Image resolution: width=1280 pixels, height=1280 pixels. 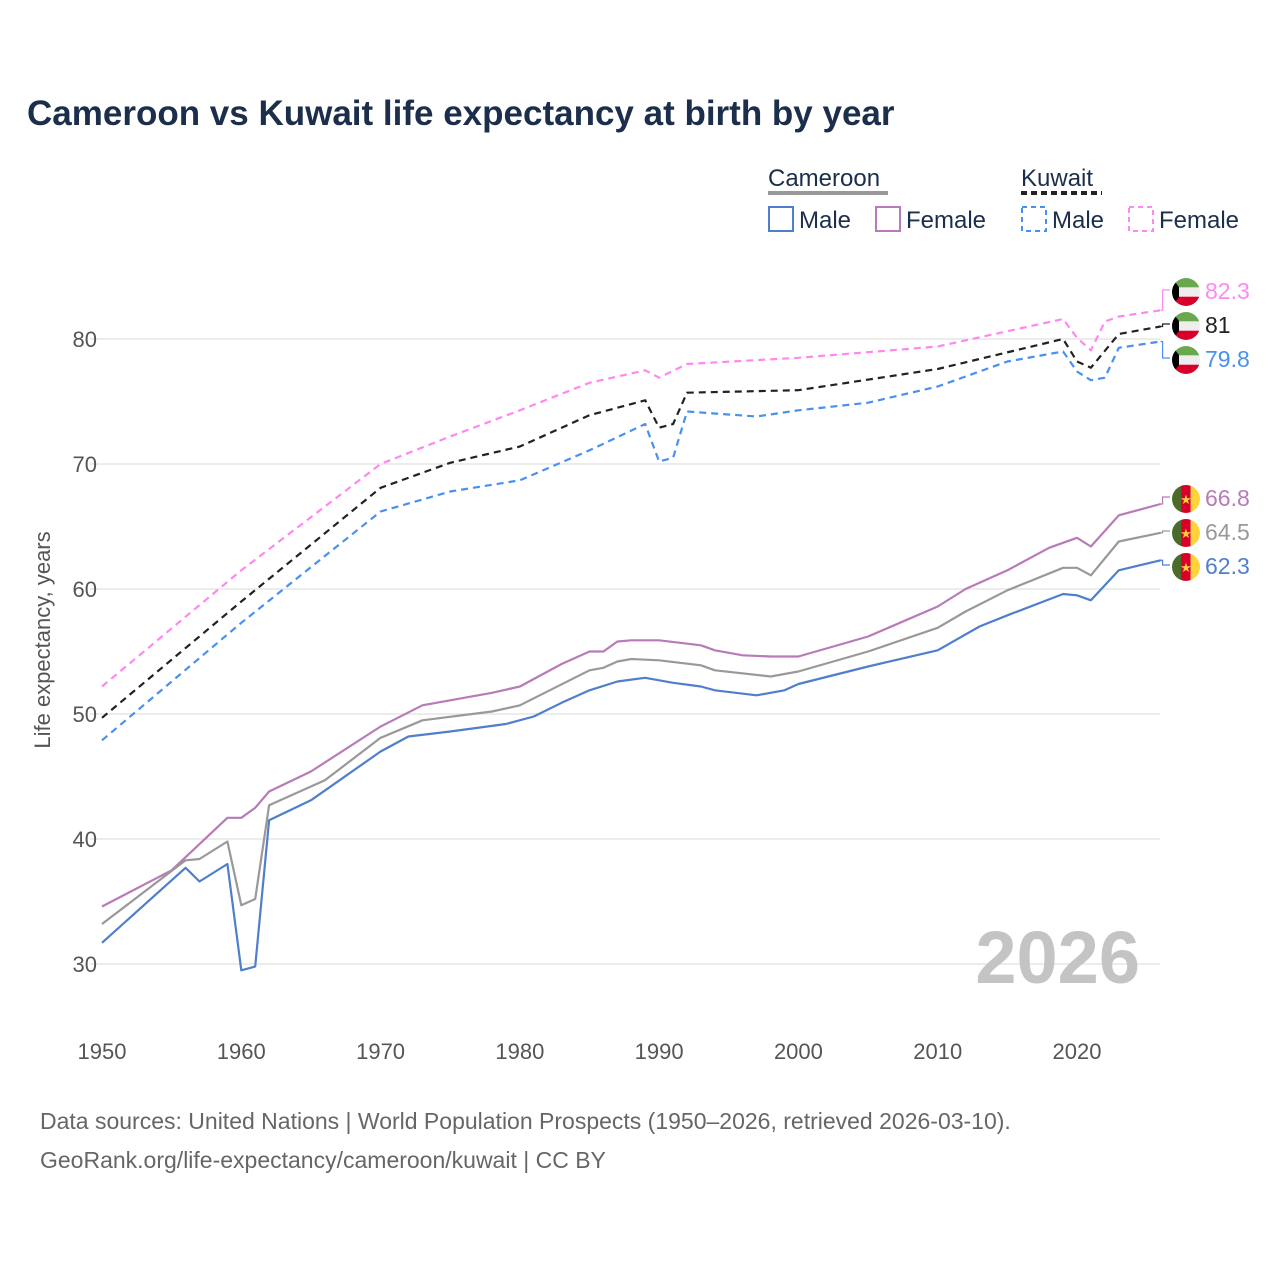 What do you see at coordinates (825, 220) in the screenshot?
I see `legend-item-cameroon-male: Male` at bounding box center [825, 220].